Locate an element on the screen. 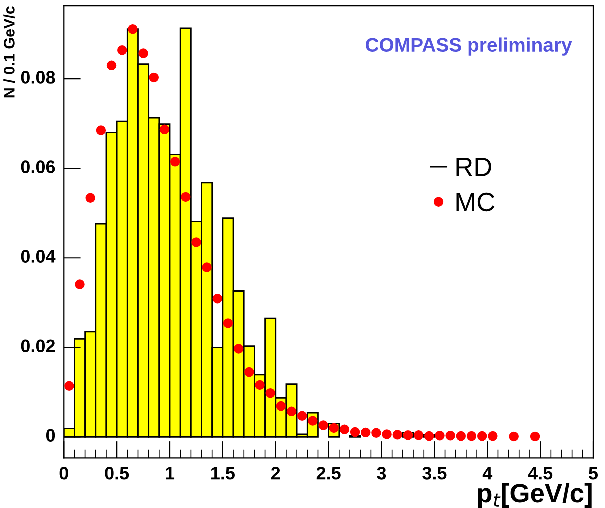 The height and width of the screenshot is (508, 605). y-tick-label: 0.08 is located at coordinates (38, 77).